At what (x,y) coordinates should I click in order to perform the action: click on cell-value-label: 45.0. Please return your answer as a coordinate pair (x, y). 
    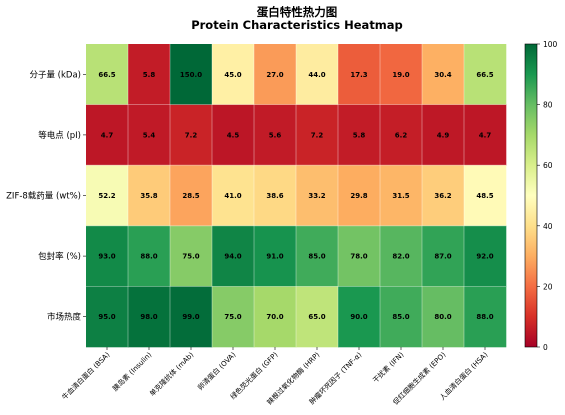
    Looking at the image, I should click on (232, 75).